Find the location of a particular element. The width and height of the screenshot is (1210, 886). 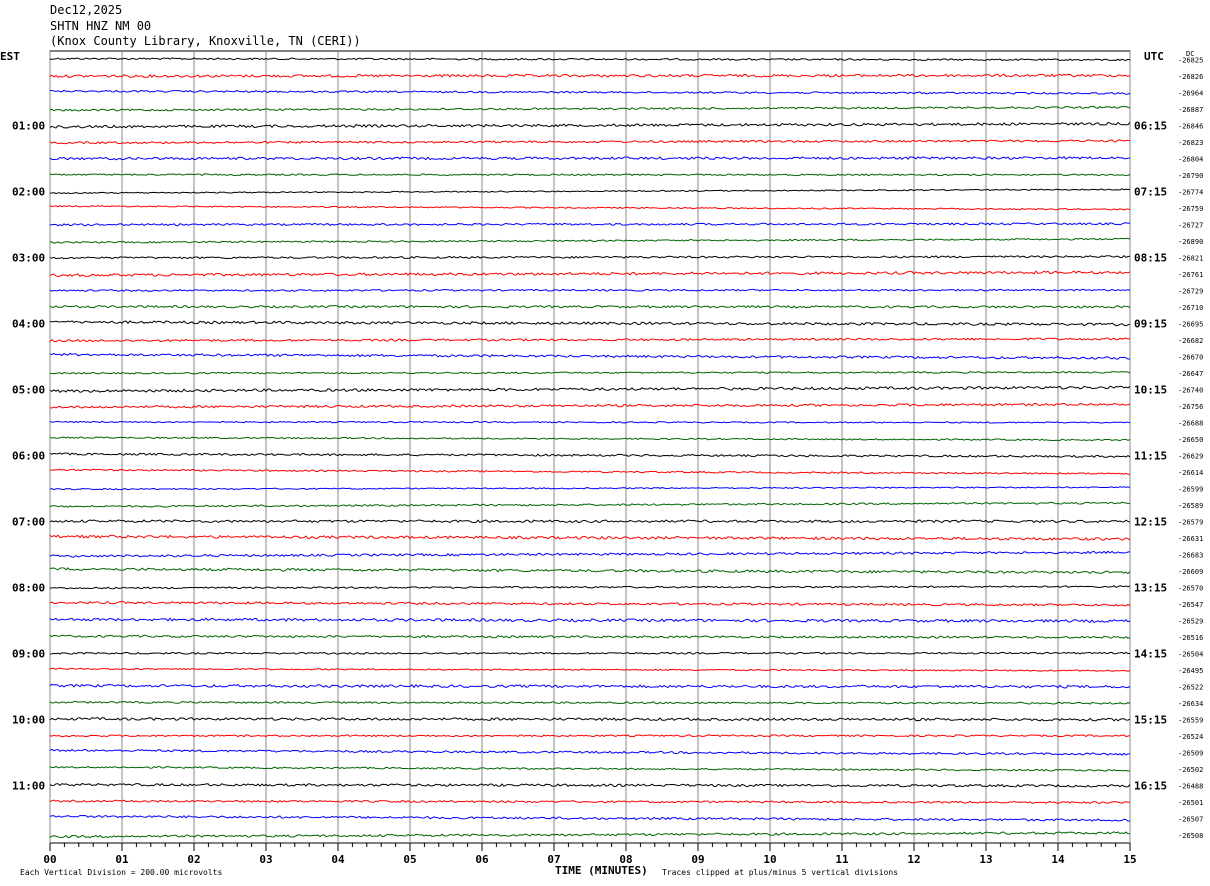

x-tick-label: 01 is located at coordinates (122, 859).